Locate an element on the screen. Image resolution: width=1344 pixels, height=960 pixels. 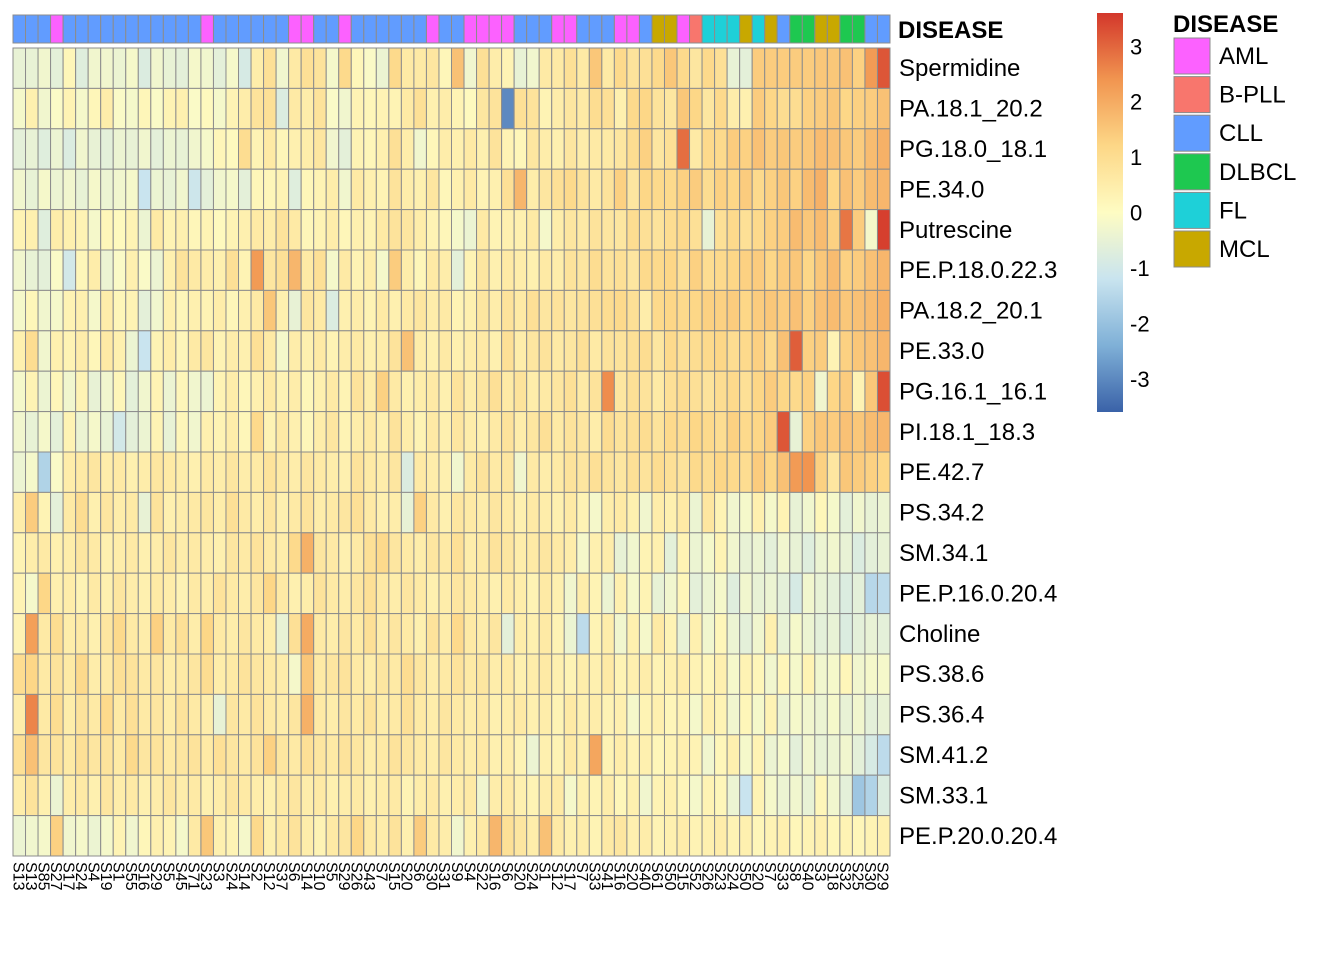
disease-annotation-bar is located at coordinates (451, 29).